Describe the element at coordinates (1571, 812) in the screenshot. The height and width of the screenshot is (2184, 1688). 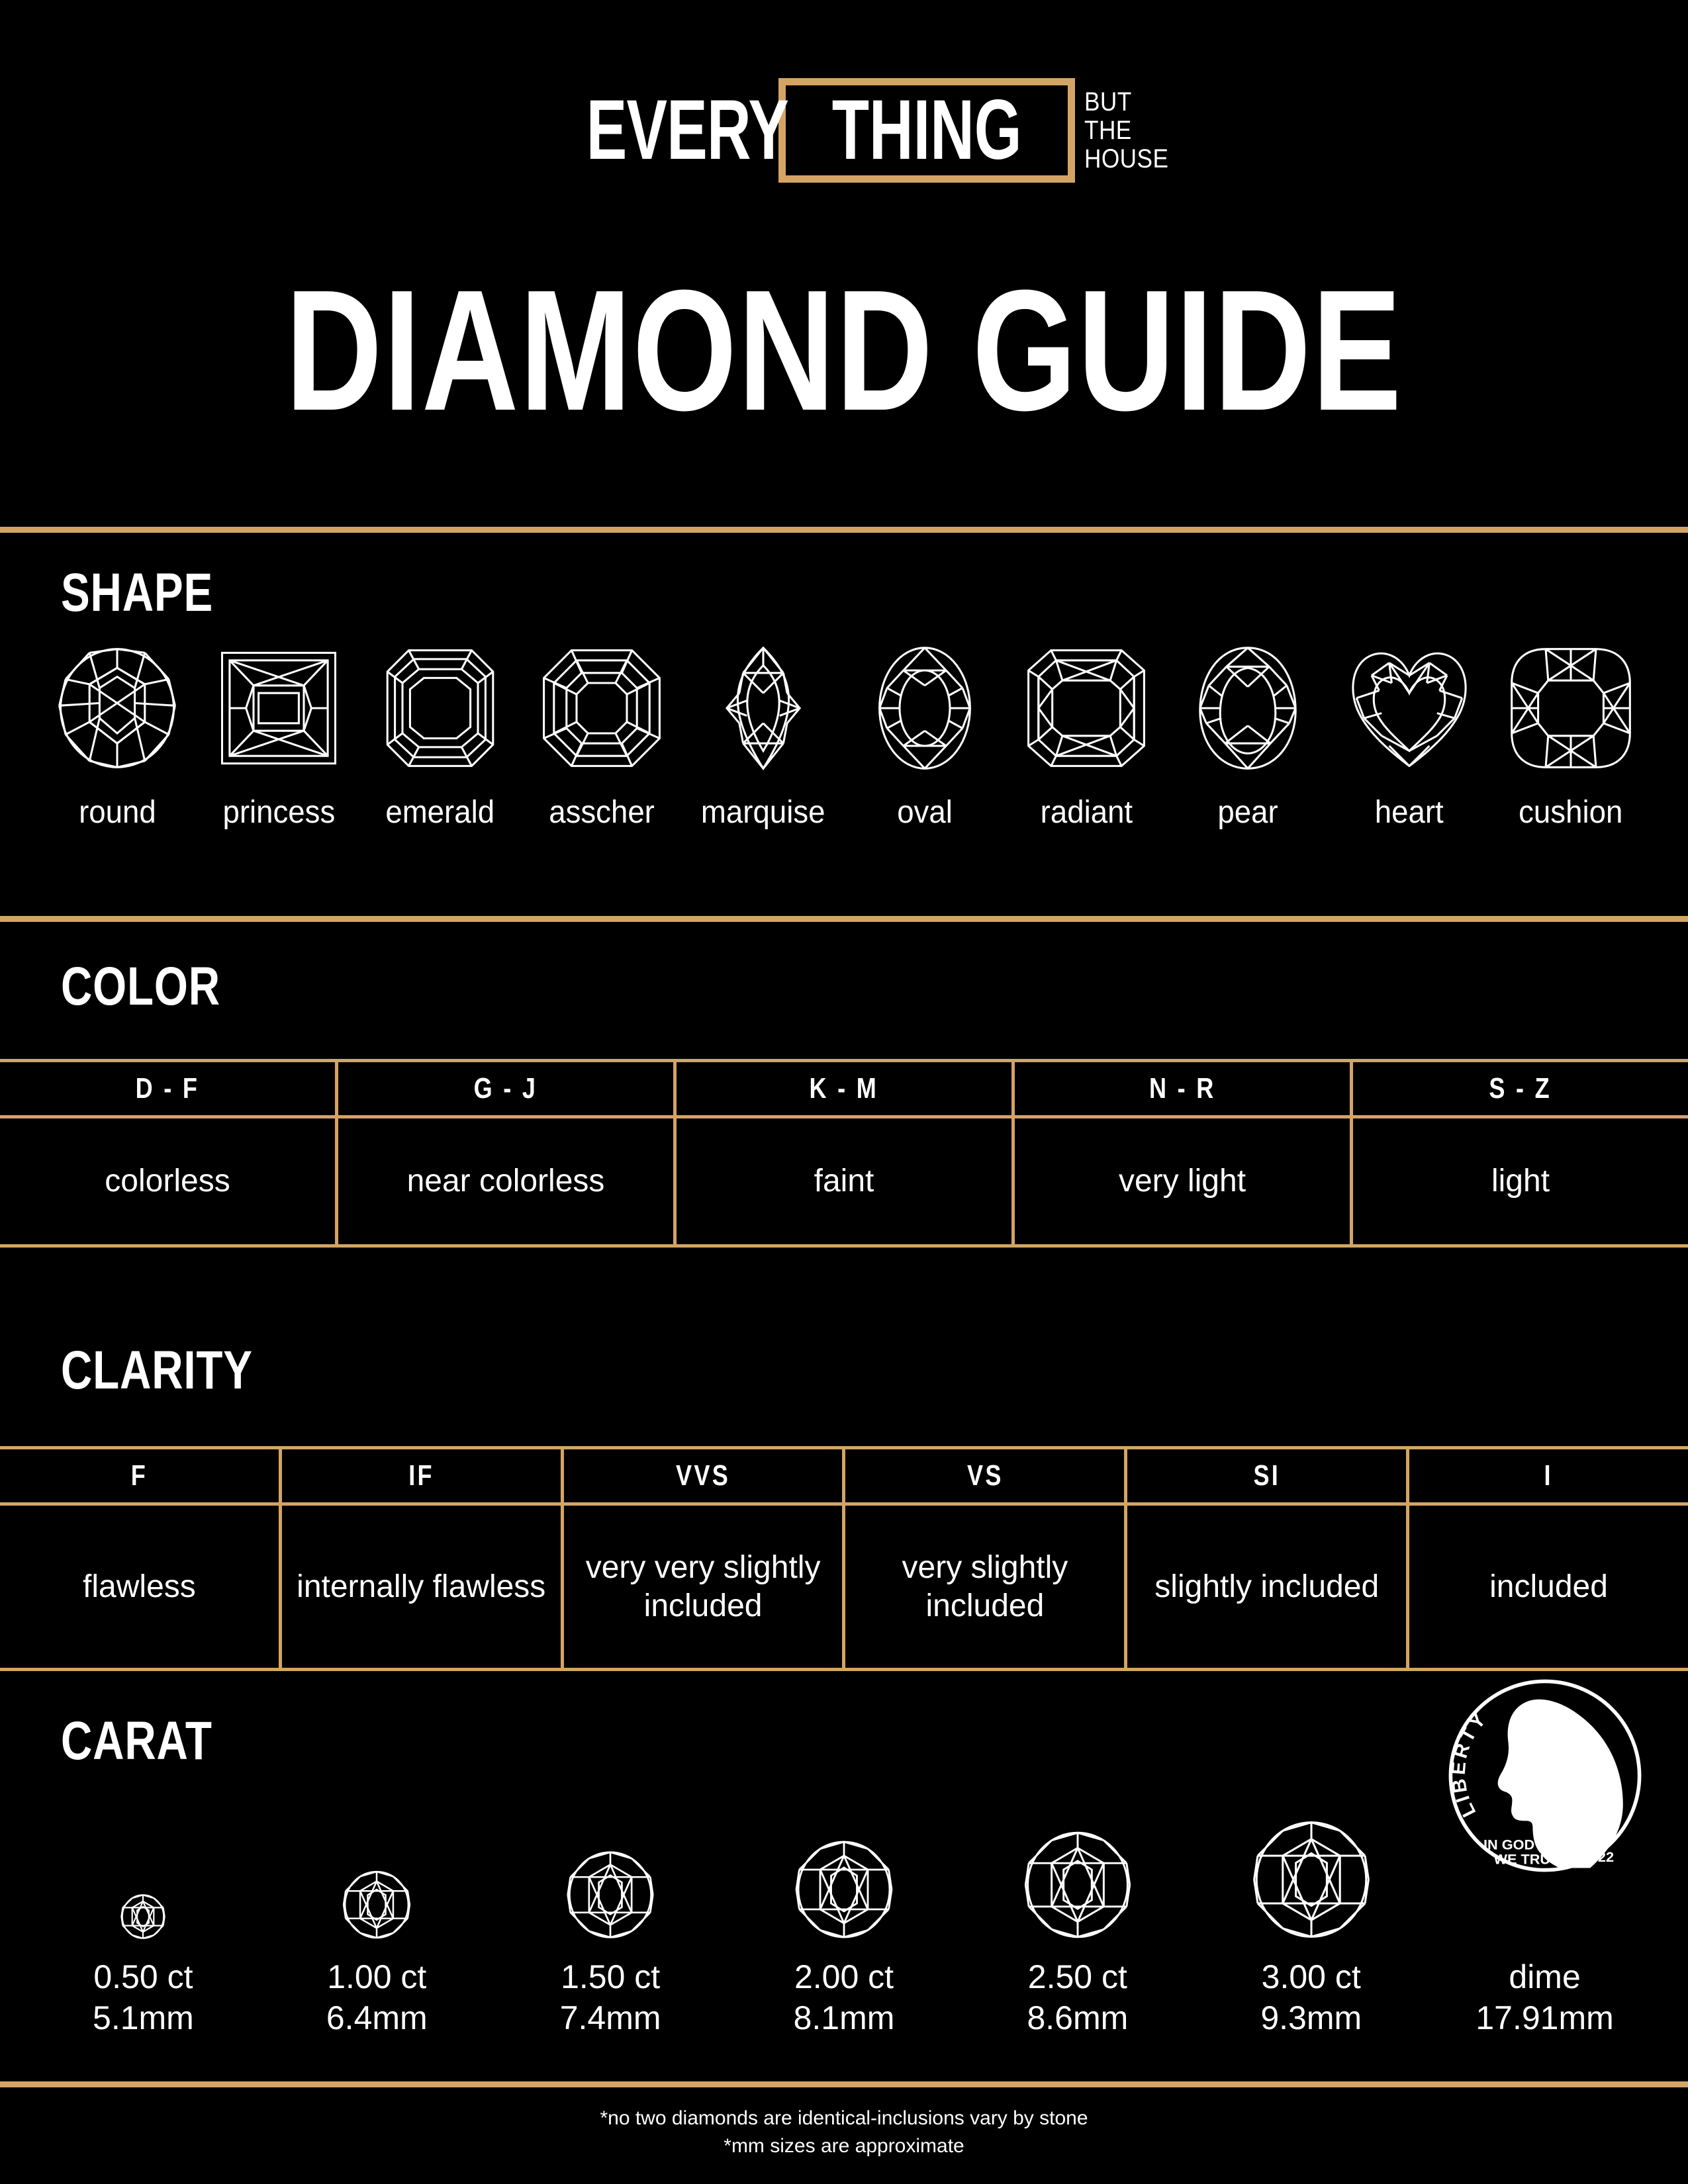
I see `shape-label: cushion` at that location.